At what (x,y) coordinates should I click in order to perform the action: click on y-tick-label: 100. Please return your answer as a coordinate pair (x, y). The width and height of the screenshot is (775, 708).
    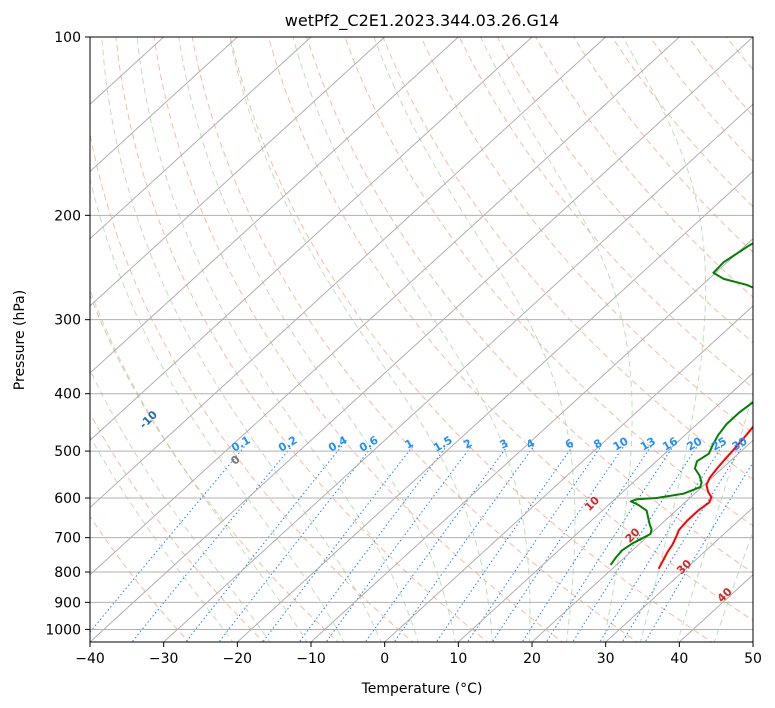
    Looking at the image, I should click on (67, 38).